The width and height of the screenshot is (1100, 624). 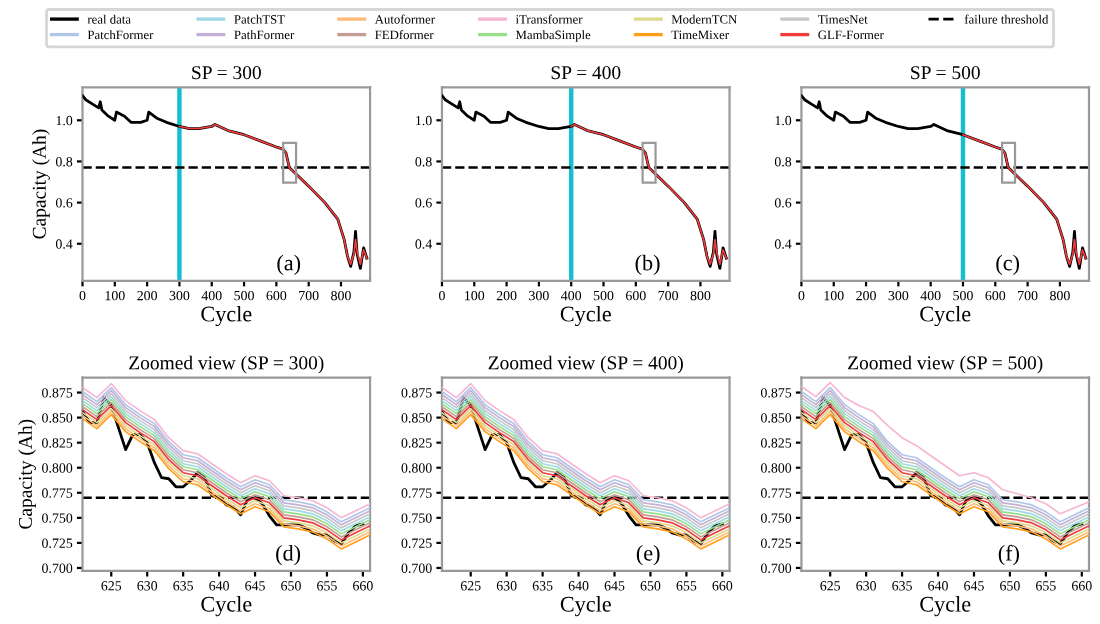 I want to click on annotation: (f), so click(x=1009, y=555).